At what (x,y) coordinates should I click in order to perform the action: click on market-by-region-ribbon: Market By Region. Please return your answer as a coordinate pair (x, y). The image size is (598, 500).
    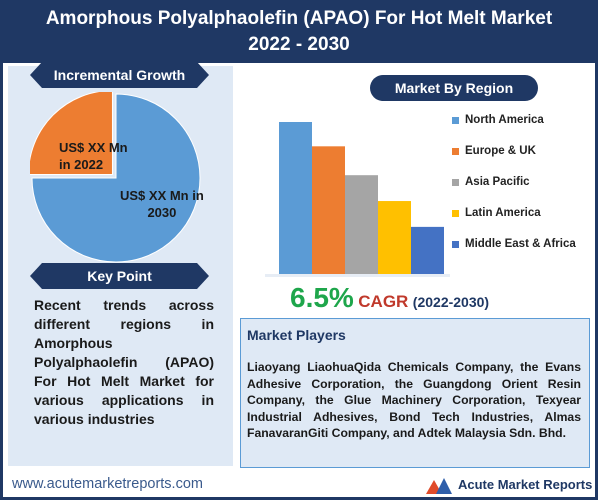
    Looking at the image, I should click on (454, 88).